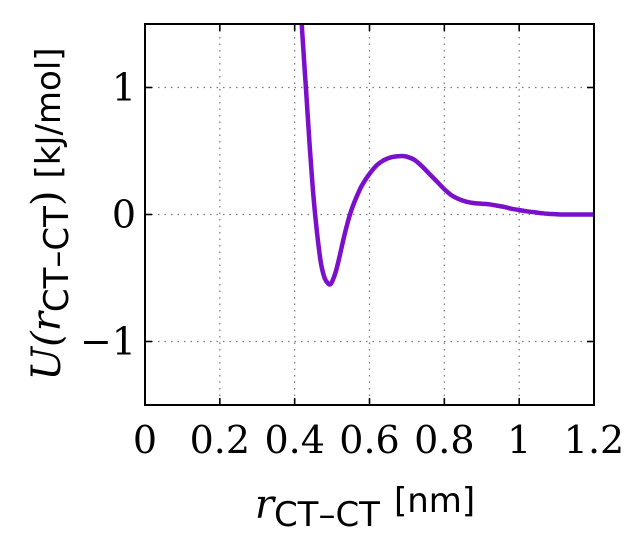 This screenshot has width=640, height=541. What do you see at coordinates (145, 440) in the screenshot?
I see `x-tick-label: 0` at bounding box center [145, 440].